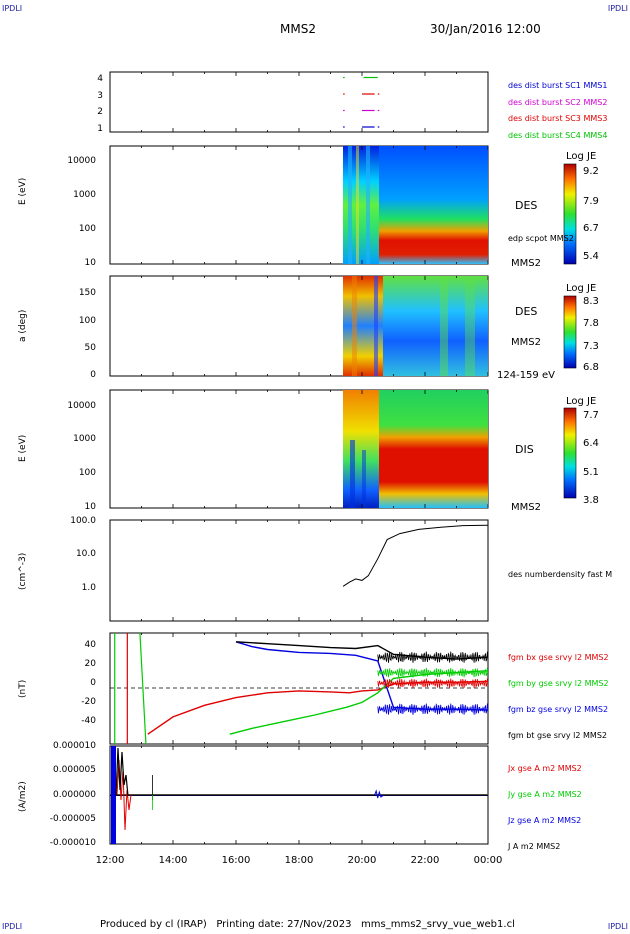 The height and width of the screenshot is (934, 630). I want to click on current-perturbation, so click(379, 794).